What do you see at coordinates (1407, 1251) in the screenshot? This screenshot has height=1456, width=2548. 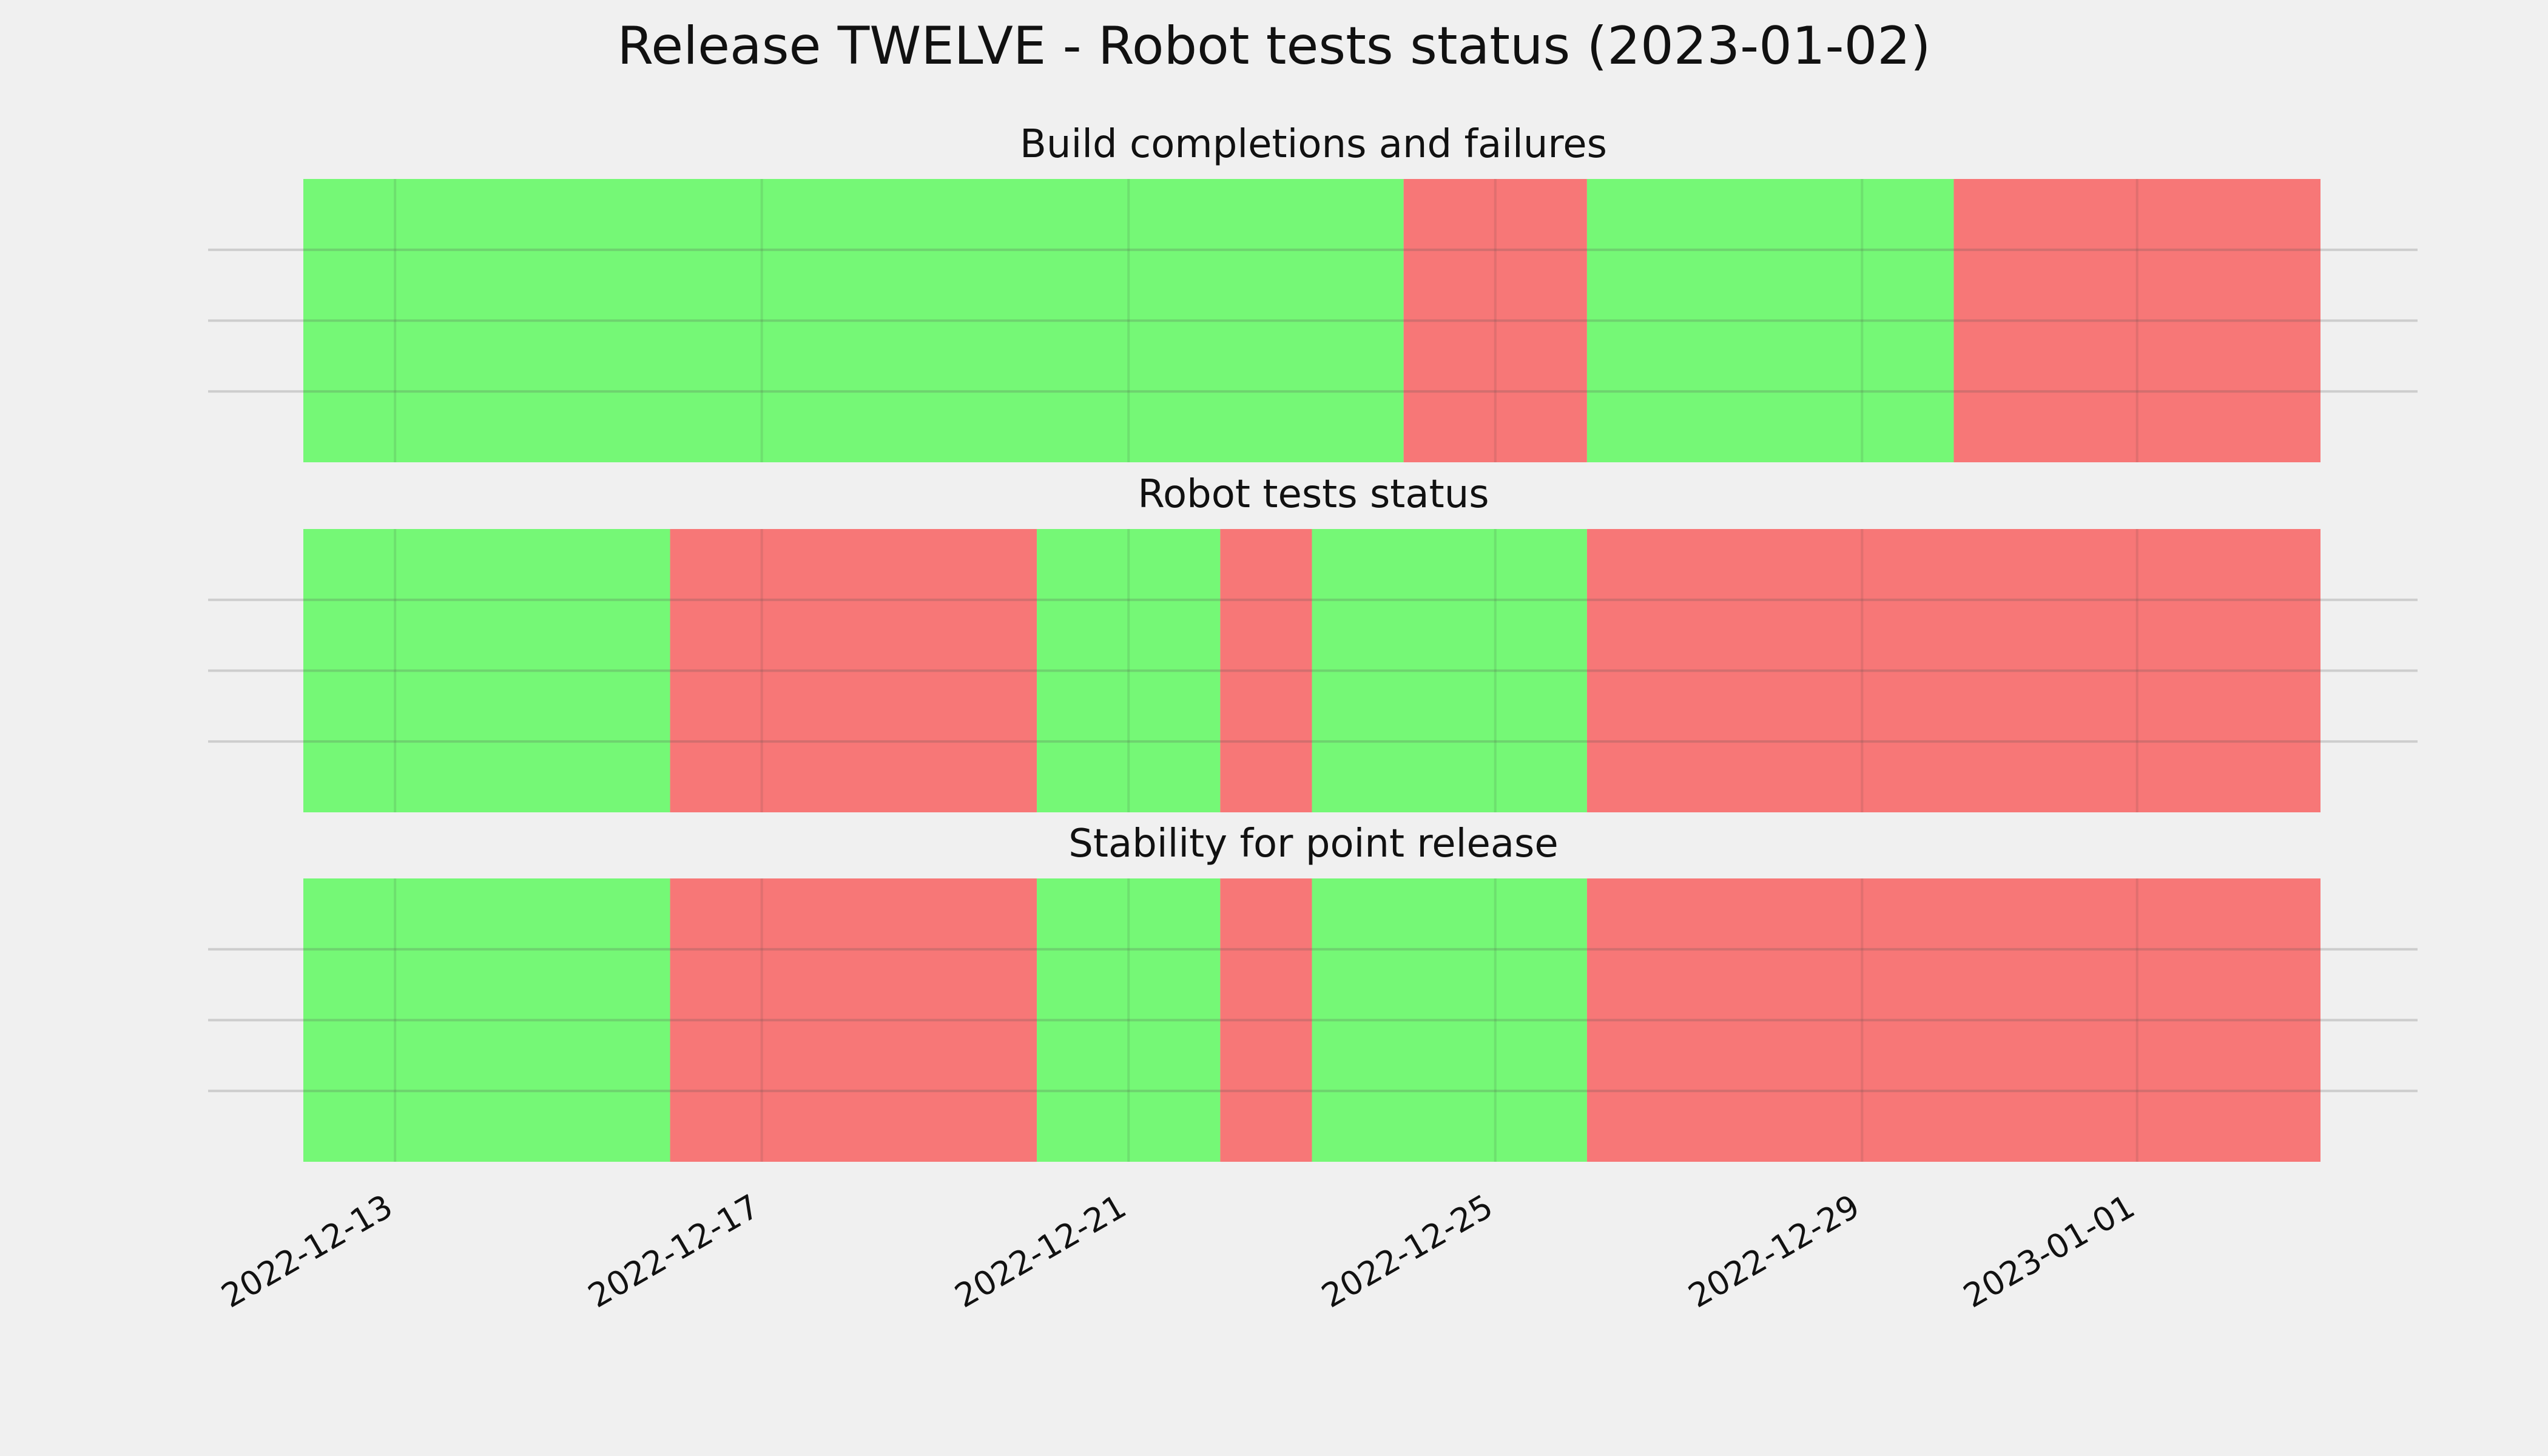 I see `x-tick-label: 2022-12-25` at bounding box center [1407, 1251].